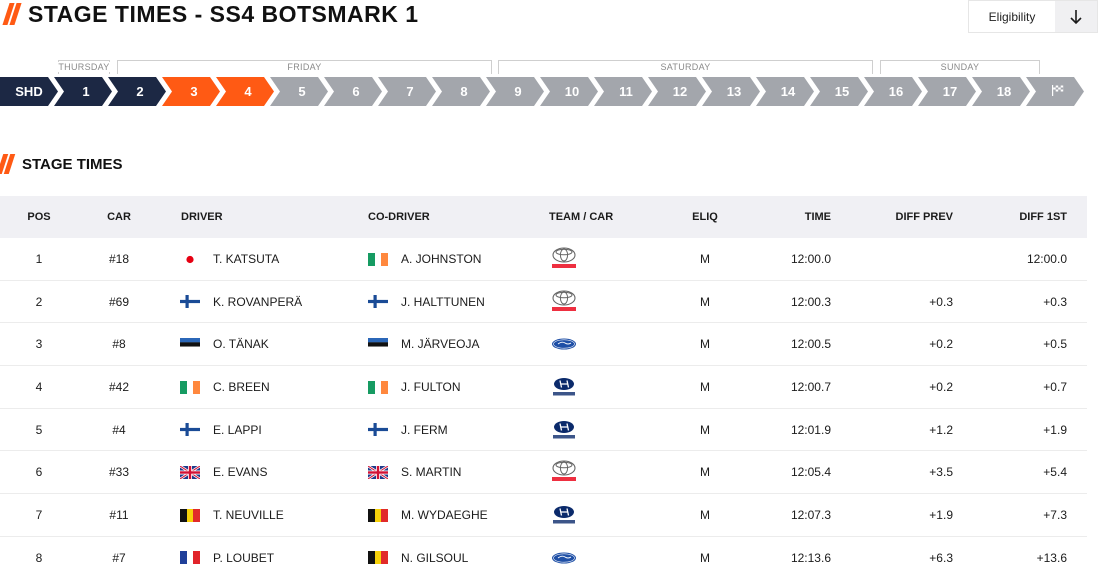 This screenshot has width=1100, height=578. I want to click on stage-18: 18, so click(1001, 91).